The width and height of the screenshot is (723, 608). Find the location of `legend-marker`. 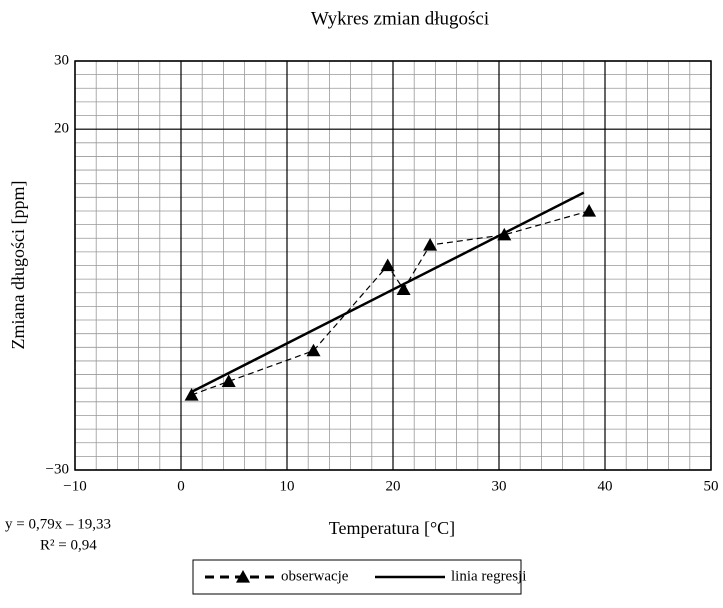

legend-marker is located at coordinates (243, 576).